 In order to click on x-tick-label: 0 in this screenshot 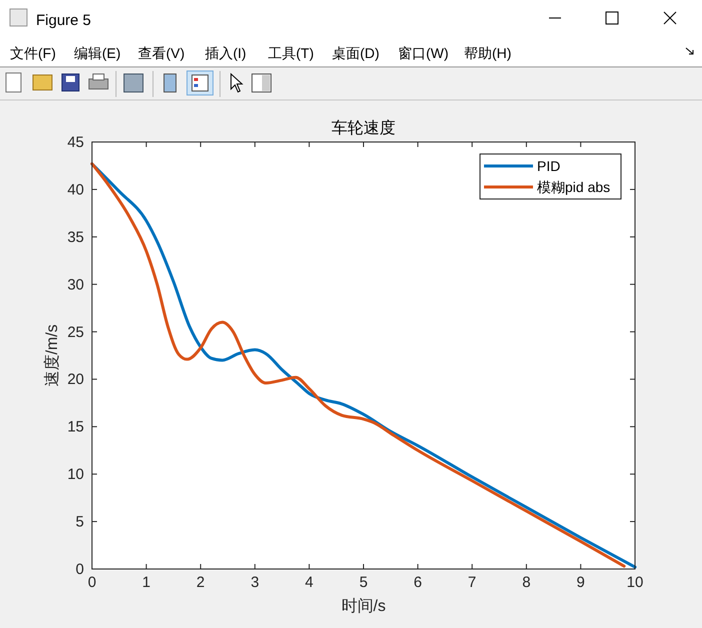, I will do `click(92, 582)`.